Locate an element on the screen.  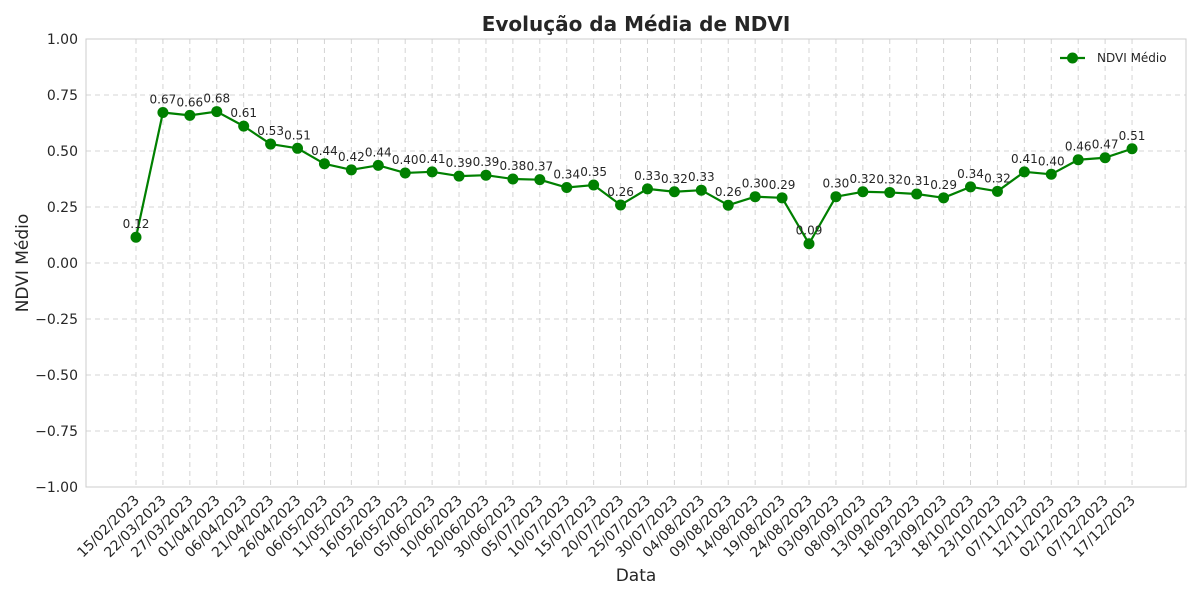
data-label: 0.53 is located at coordinates (270, 131).